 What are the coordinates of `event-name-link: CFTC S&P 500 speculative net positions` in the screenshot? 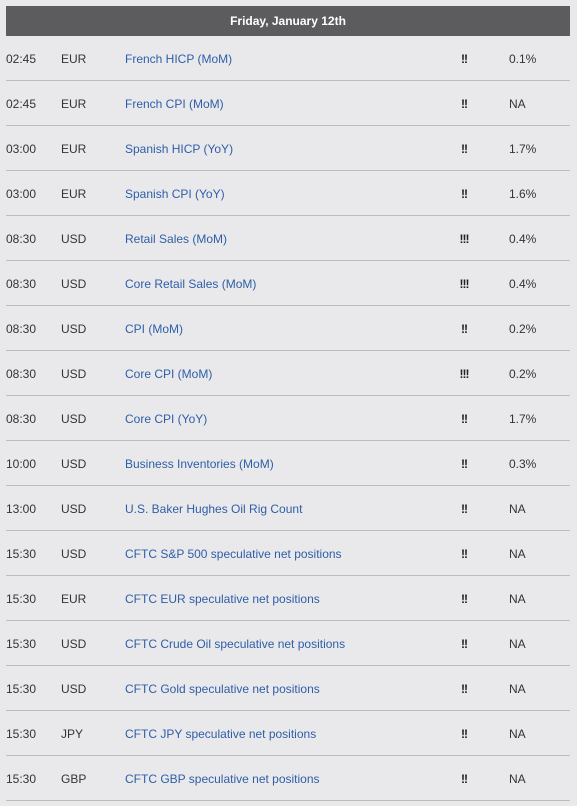 It's located at (233, 554).